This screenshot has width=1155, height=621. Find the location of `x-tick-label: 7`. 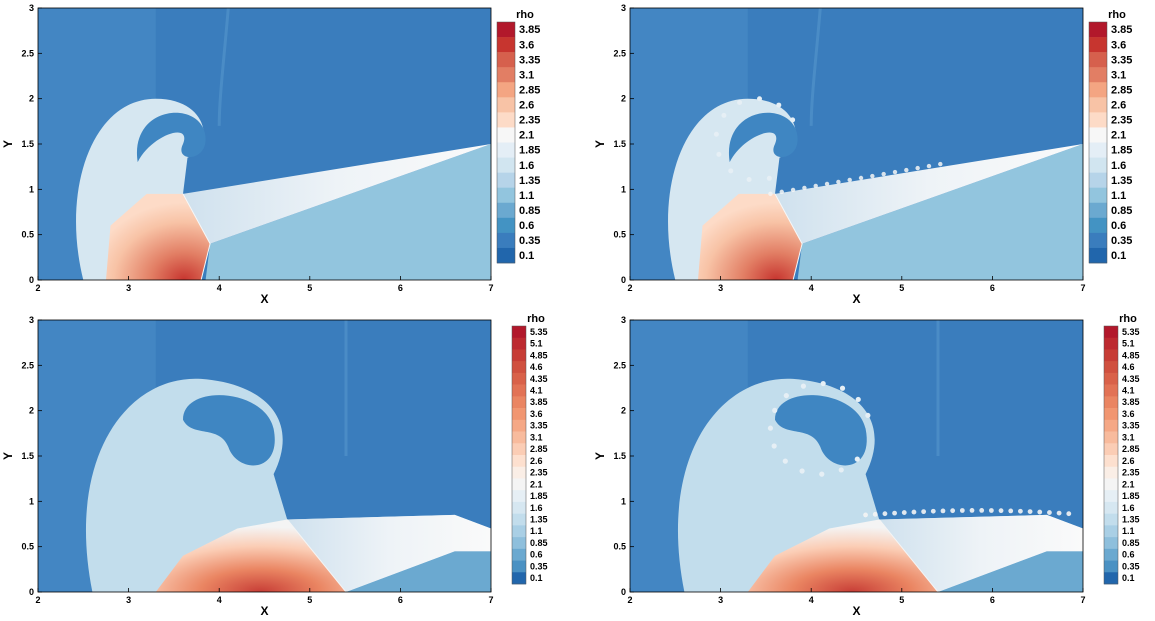

x-tick-label: 7 is located at coordinates (1082, 600).